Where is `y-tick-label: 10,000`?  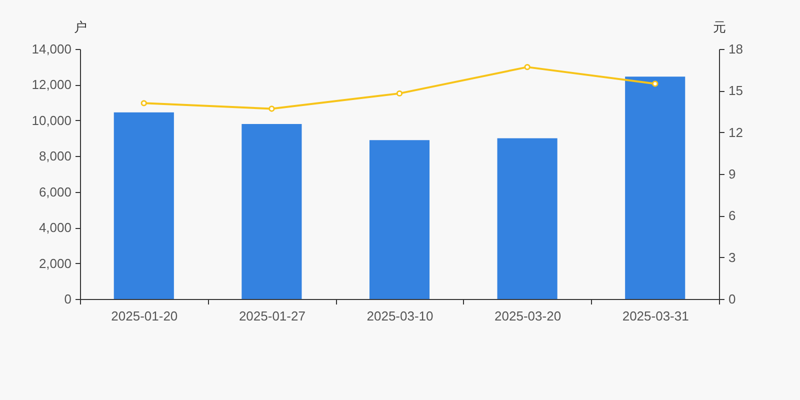
y-tick-label: 10,000 is located at coordinates (52, 120).